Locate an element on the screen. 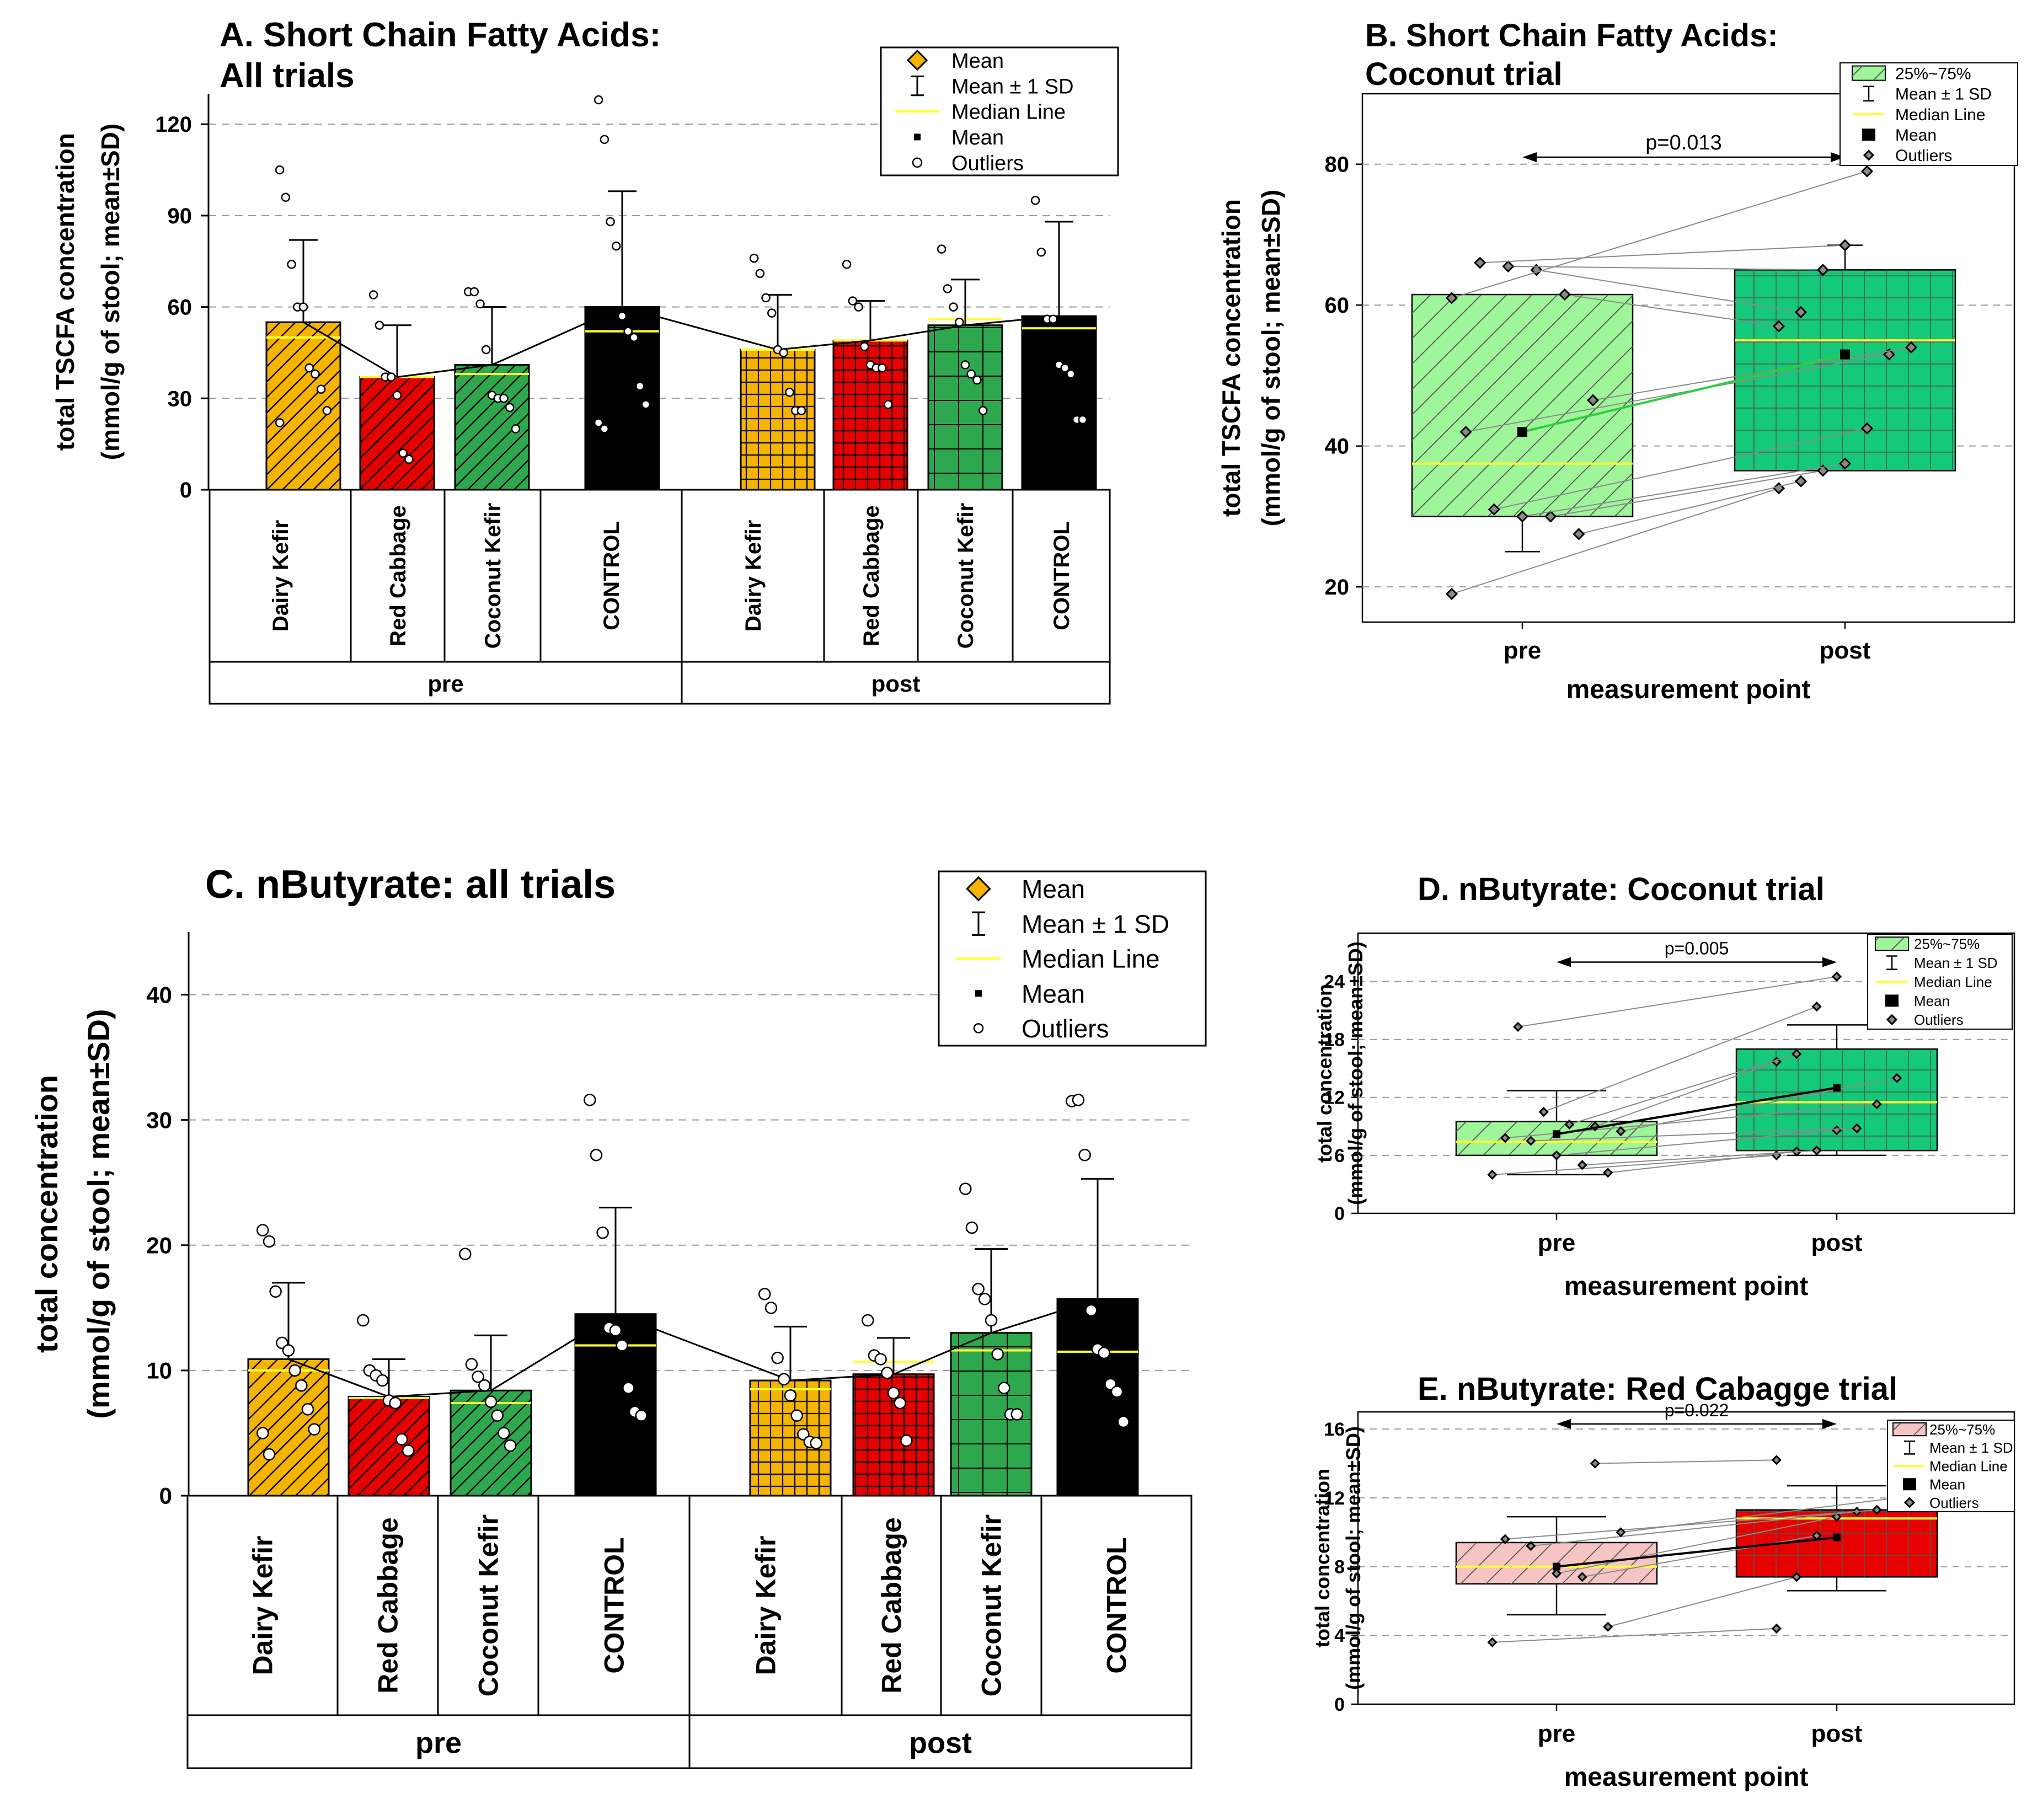 The width and height of the screenshot is (2032, 1820). legend-mean-square is located at coordinates (1910, 1484).